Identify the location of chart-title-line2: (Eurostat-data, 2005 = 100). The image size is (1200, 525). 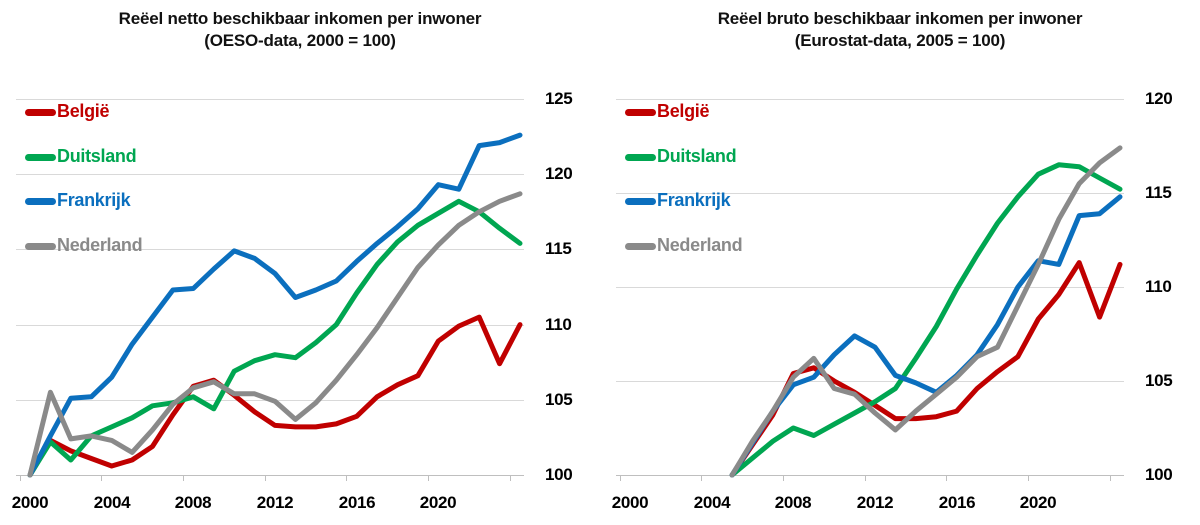
(900, 40).